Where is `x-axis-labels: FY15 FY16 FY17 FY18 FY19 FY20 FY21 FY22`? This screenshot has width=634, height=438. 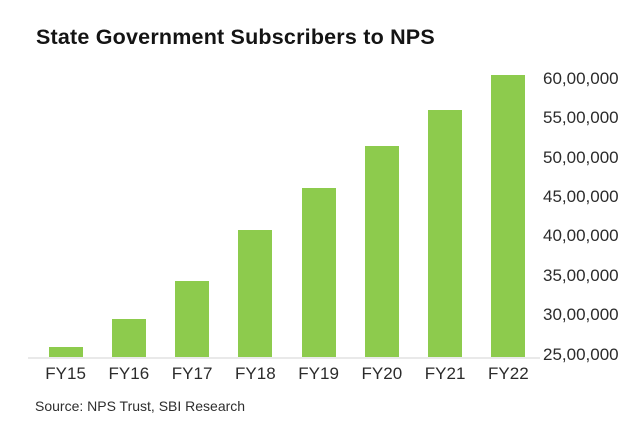
x-axis-labels: FY15 FY16 FY17 FY18 FY19 FY20 FY21 FY22 is located at coordinates (287, 373).